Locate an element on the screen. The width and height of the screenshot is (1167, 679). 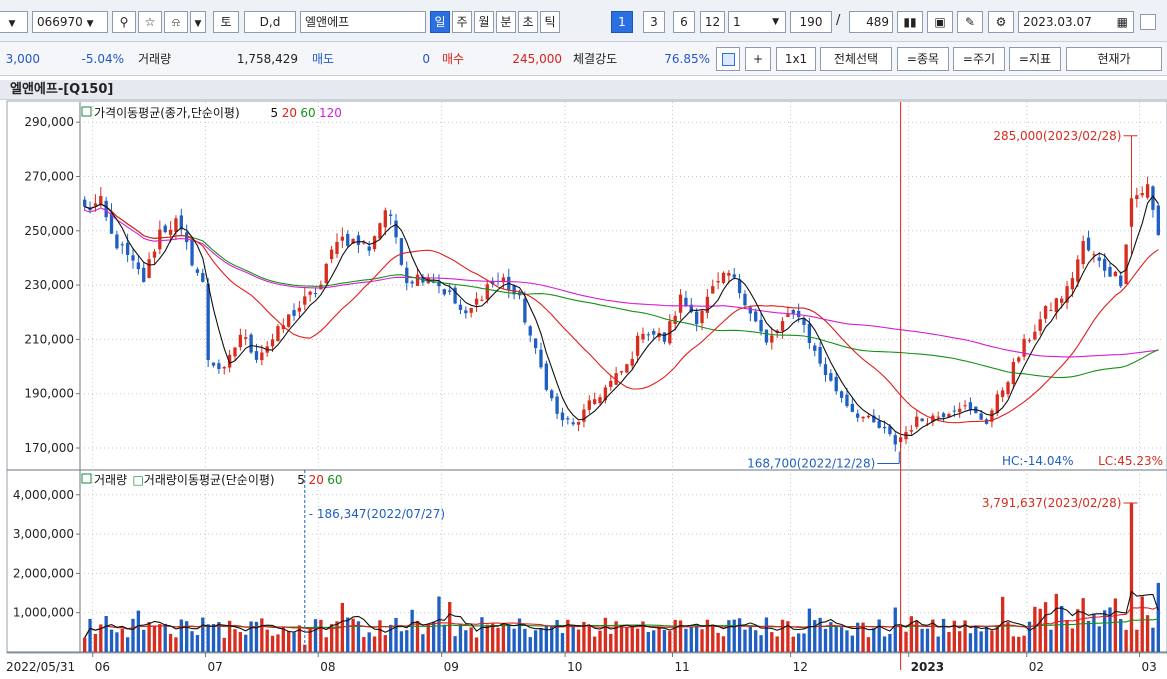
stock-code-input: 066970 ▼ is located at coordinates (70, 22).